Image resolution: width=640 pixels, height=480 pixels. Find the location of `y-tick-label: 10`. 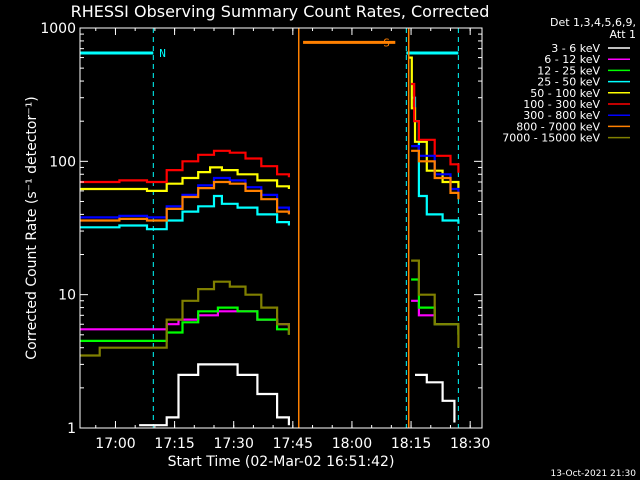

y-tick-label: 10 is located at coordinates (67, 296).